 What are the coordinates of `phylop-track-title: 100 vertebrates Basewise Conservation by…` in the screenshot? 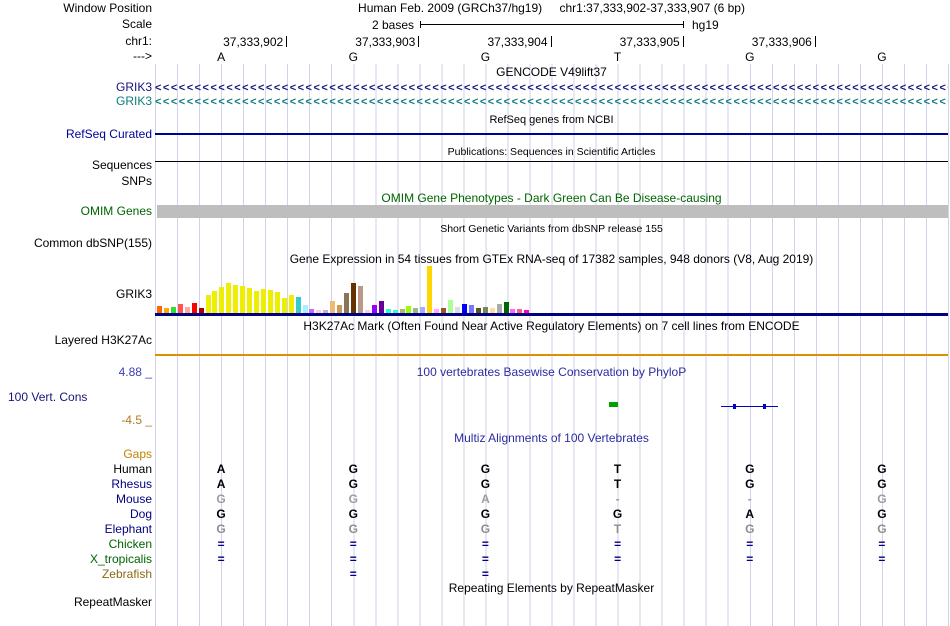 It's located at (551, 372).